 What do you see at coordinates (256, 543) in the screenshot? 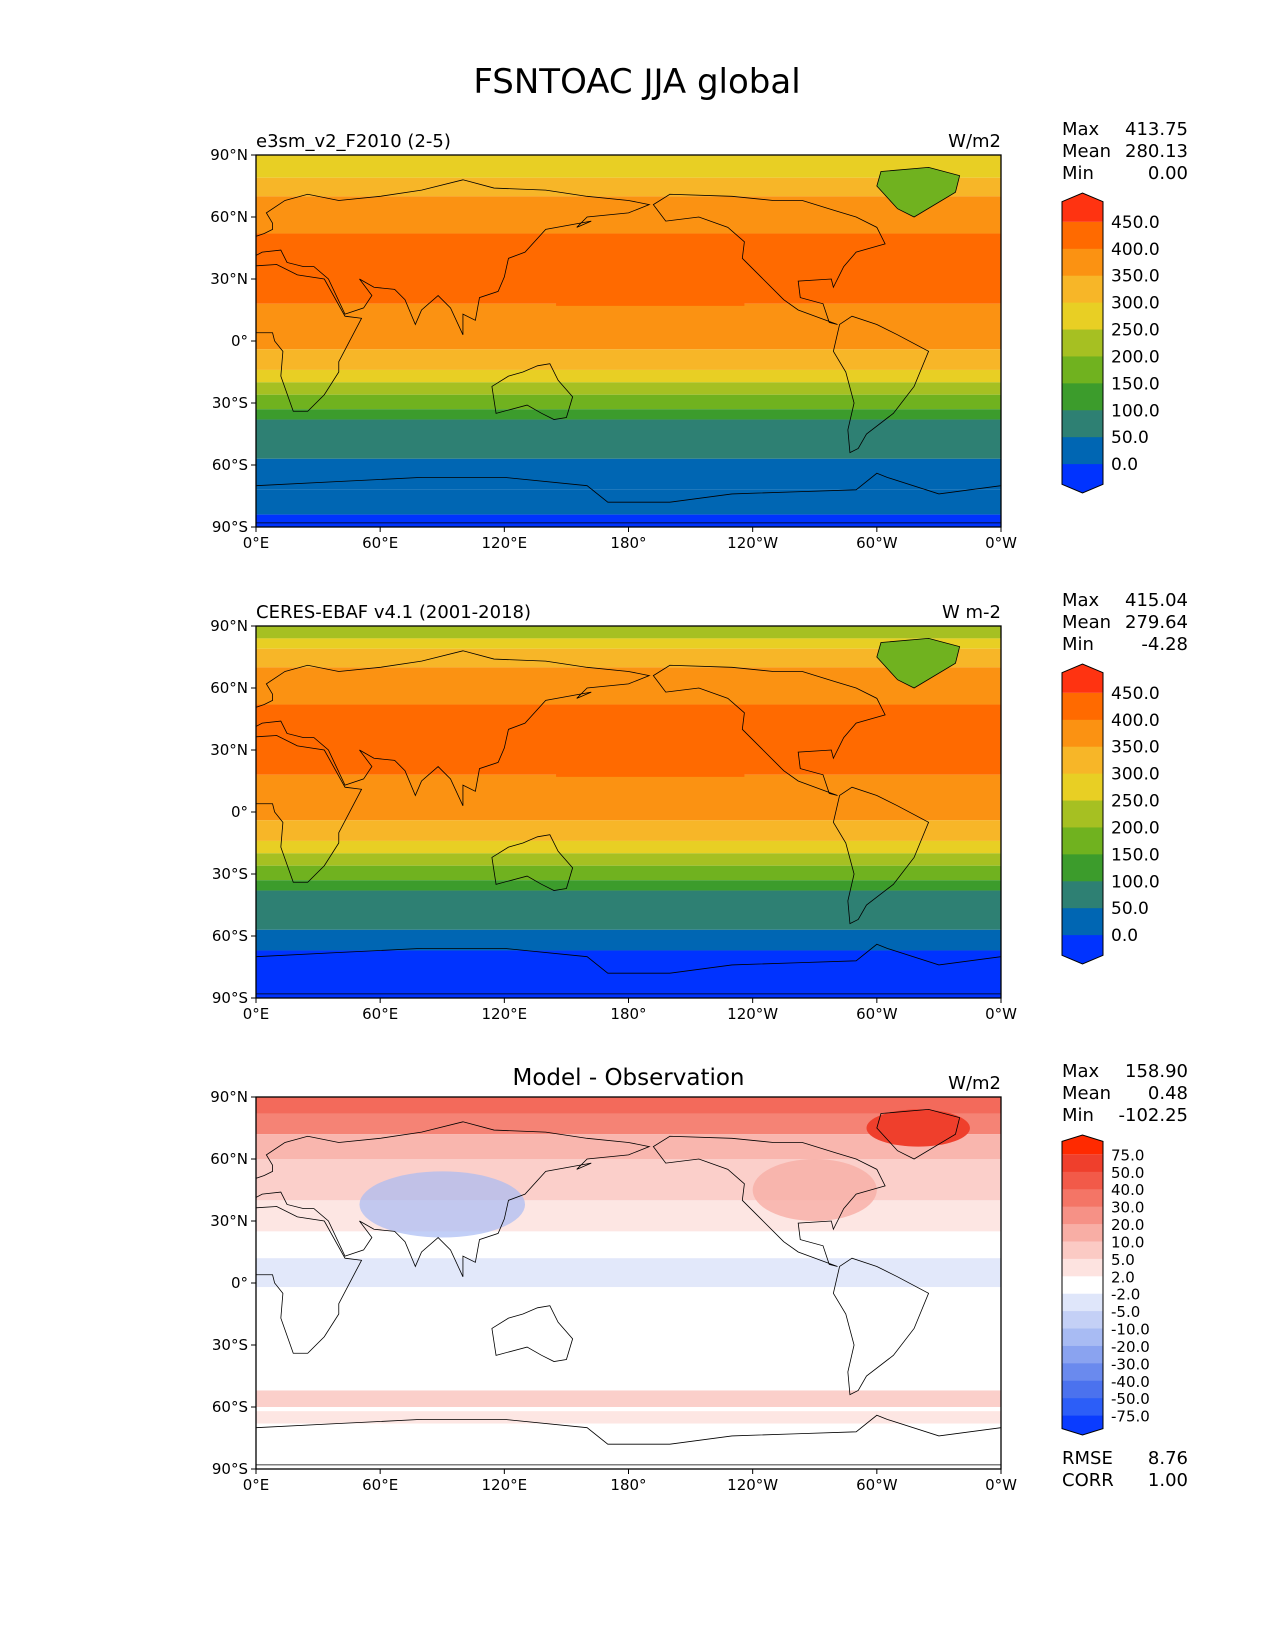
I see `lon-tick-label: 0°E` at bounding box center [256, 543].